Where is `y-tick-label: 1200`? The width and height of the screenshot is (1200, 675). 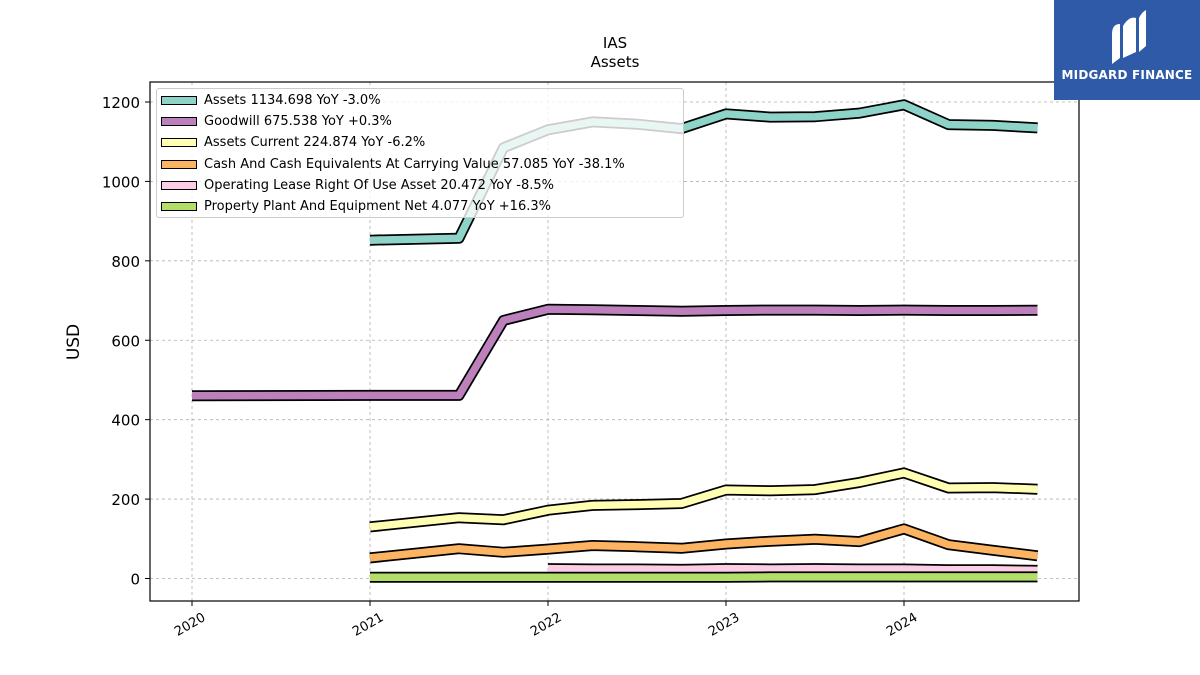
y-tick-label: 1200 is located at coordinates (121, 103).